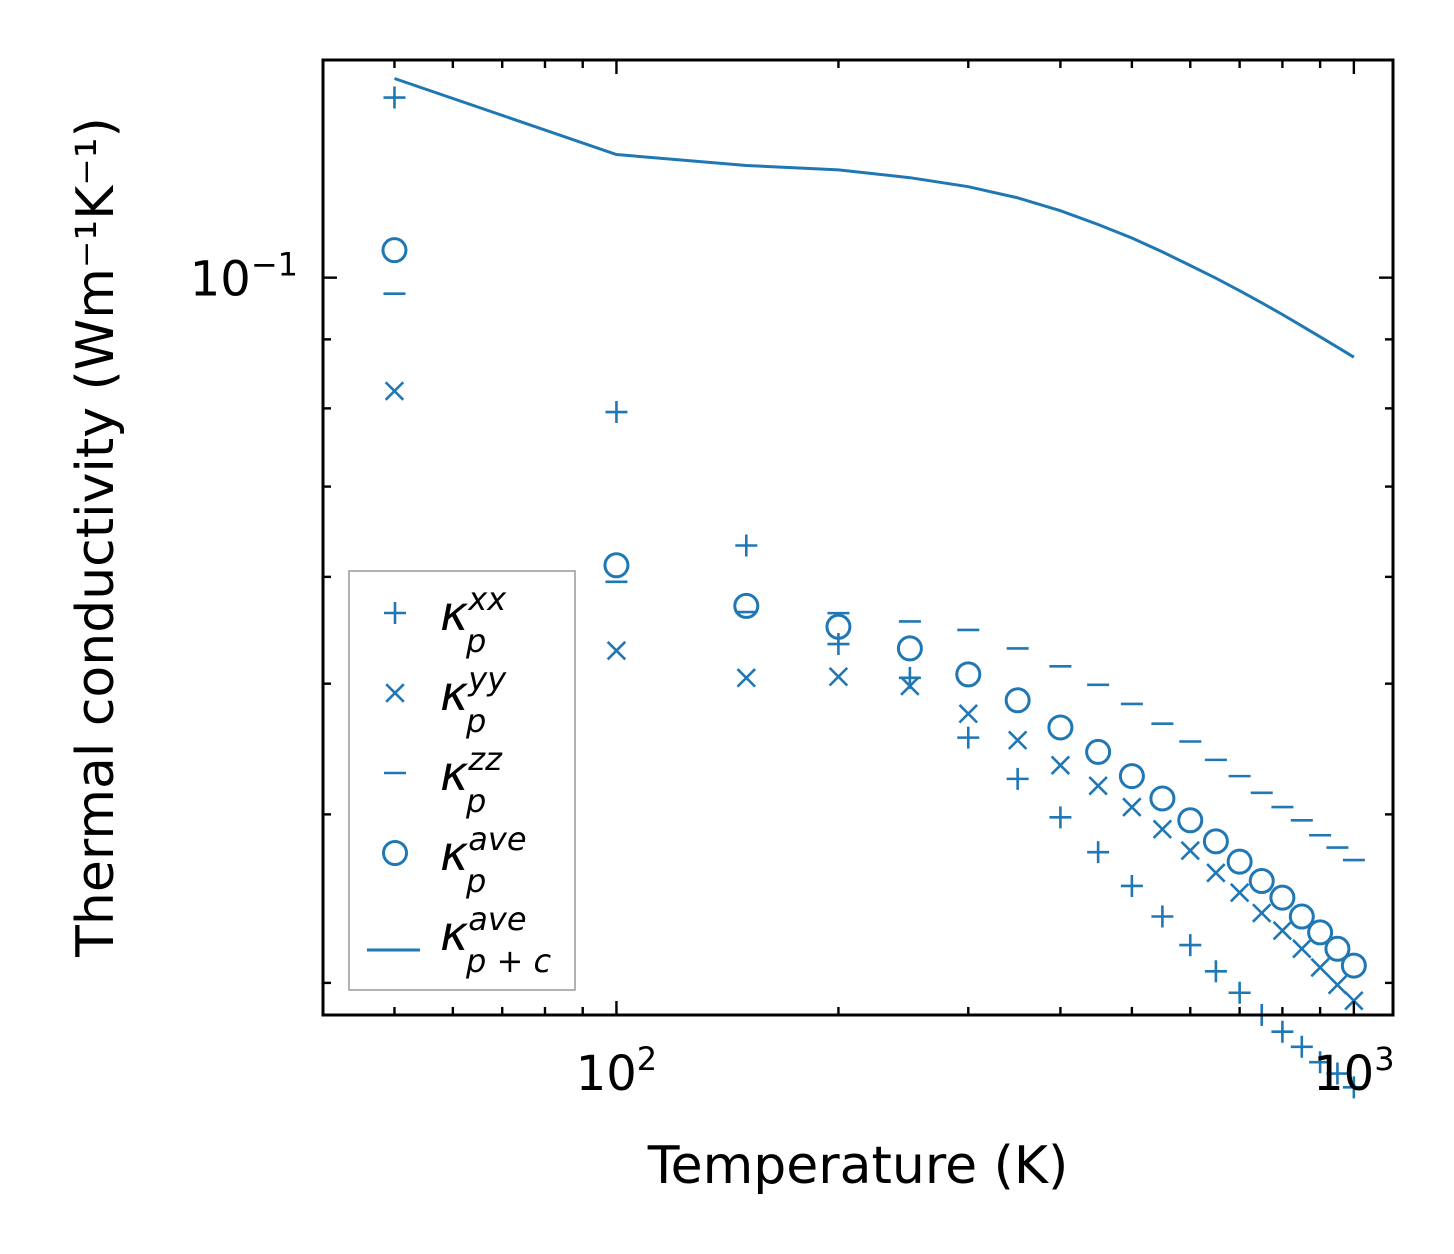 The image size is (1454, 1254). Describe the element at coordinates (858, 1166) in the screenshot. I see `x-axis-label: Temperature (K)` at that location.